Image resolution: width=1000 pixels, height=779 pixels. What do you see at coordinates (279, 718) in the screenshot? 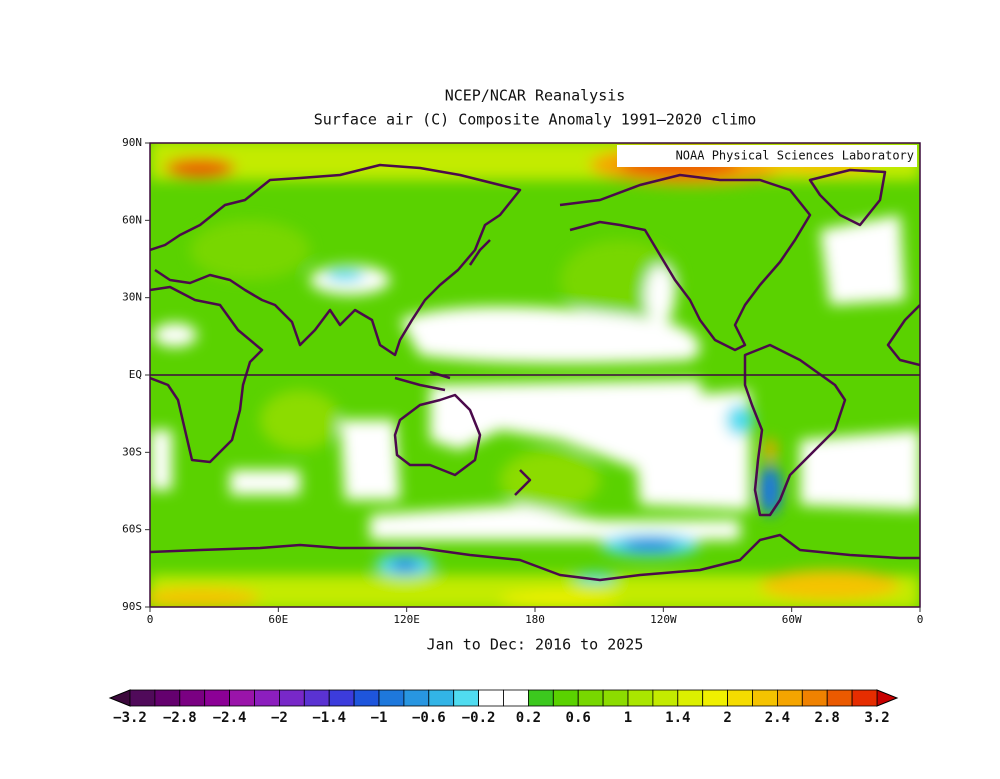
I see `colorbar-label: −2` at bounding box center [279, 718].